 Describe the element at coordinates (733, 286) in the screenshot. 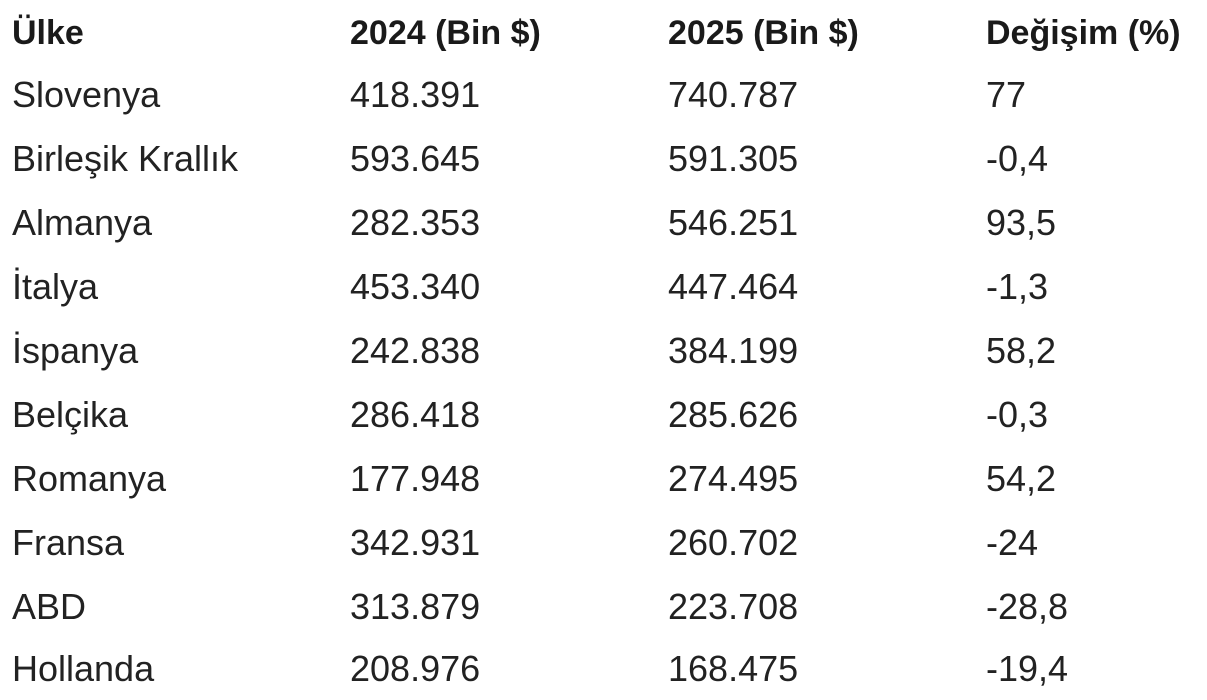

I see `cell-2025: 447.464` at that location.